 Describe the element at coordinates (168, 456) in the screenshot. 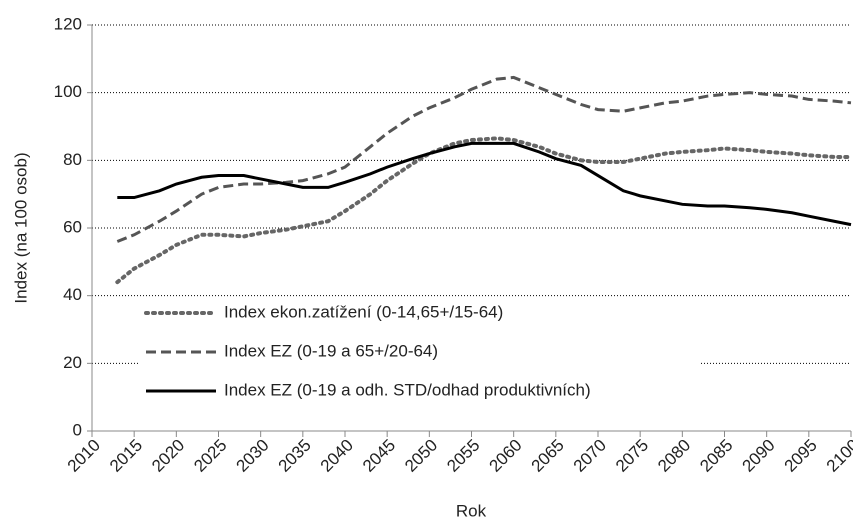

I see `x-tick-label: 2020` at that location.